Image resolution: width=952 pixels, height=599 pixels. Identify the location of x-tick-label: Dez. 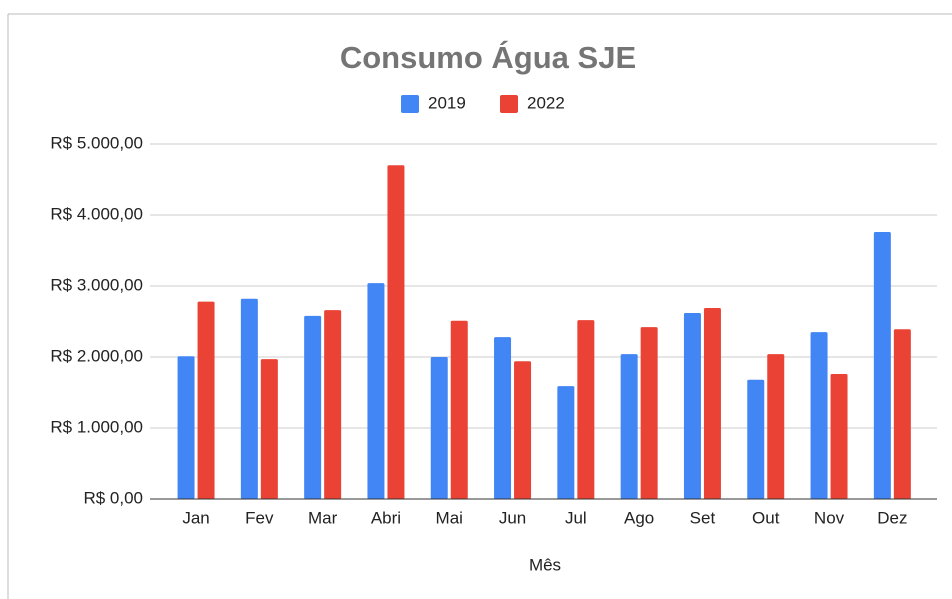
(892, 517).